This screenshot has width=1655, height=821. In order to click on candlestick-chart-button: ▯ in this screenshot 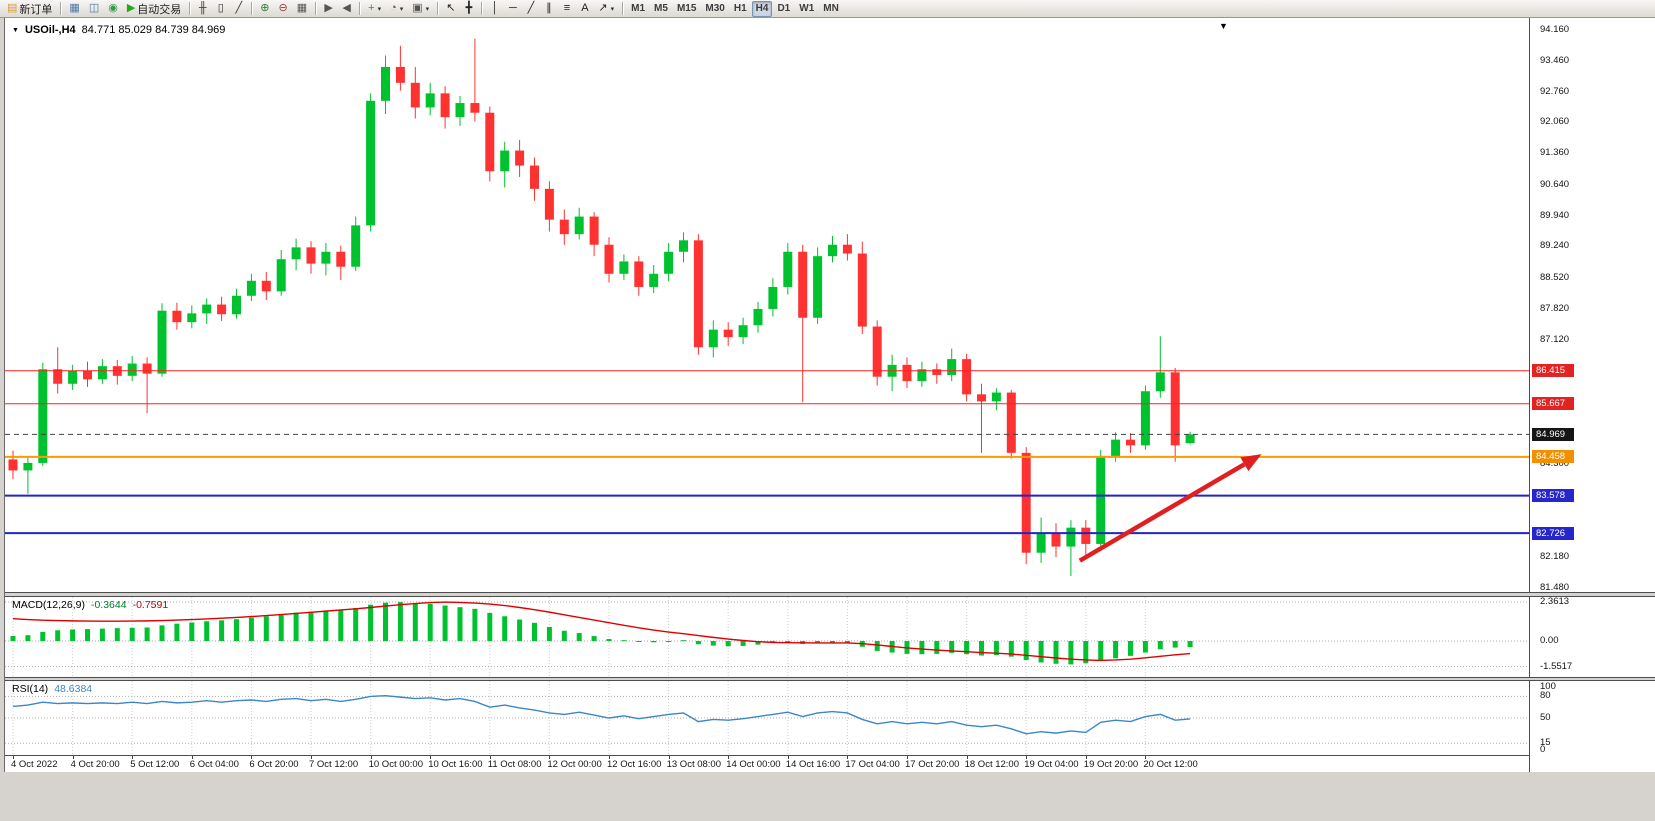, I will do `click(220, 9)`.